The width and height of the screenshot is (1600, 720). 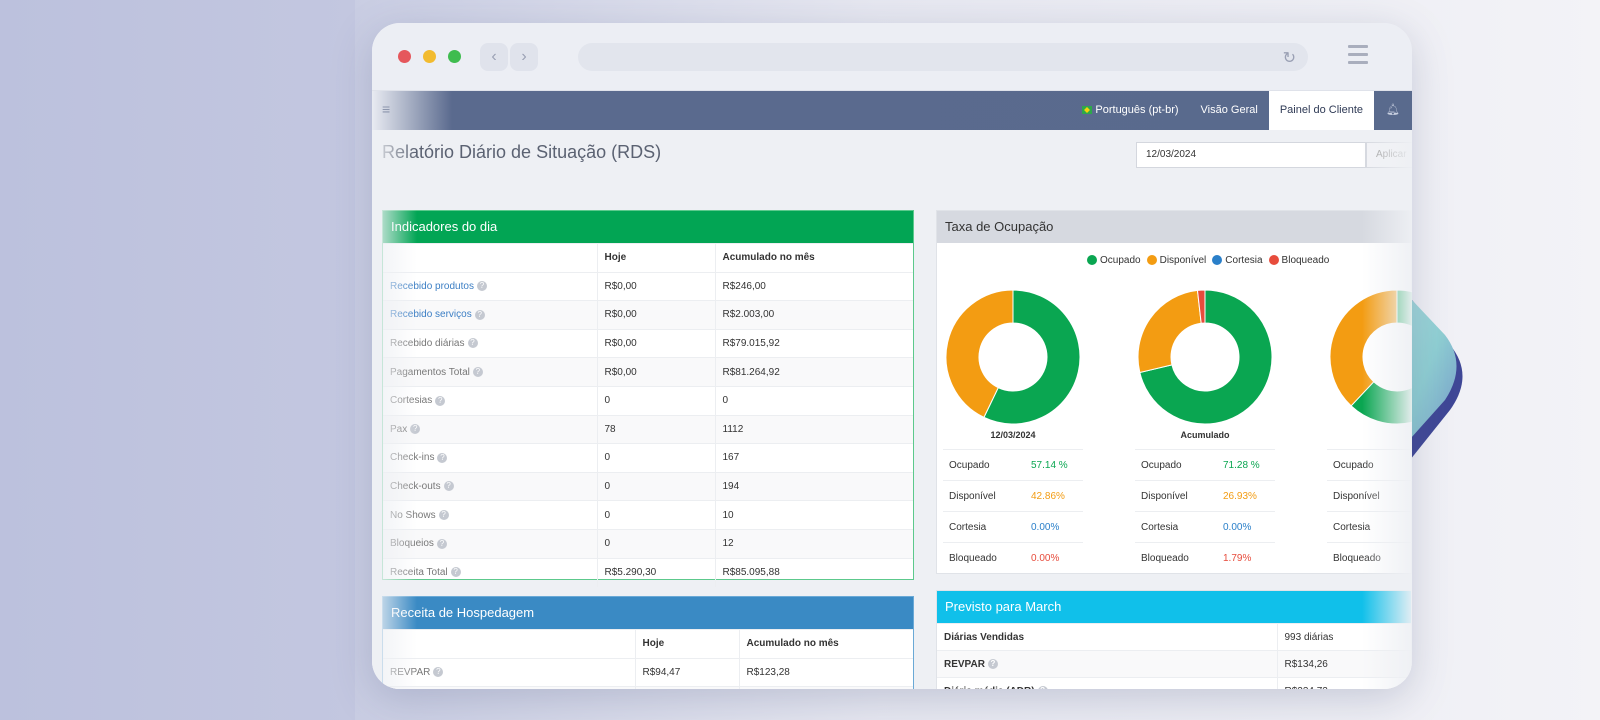 I want to click on indicator-label: Cortesias?, so click(x=490, y=400).